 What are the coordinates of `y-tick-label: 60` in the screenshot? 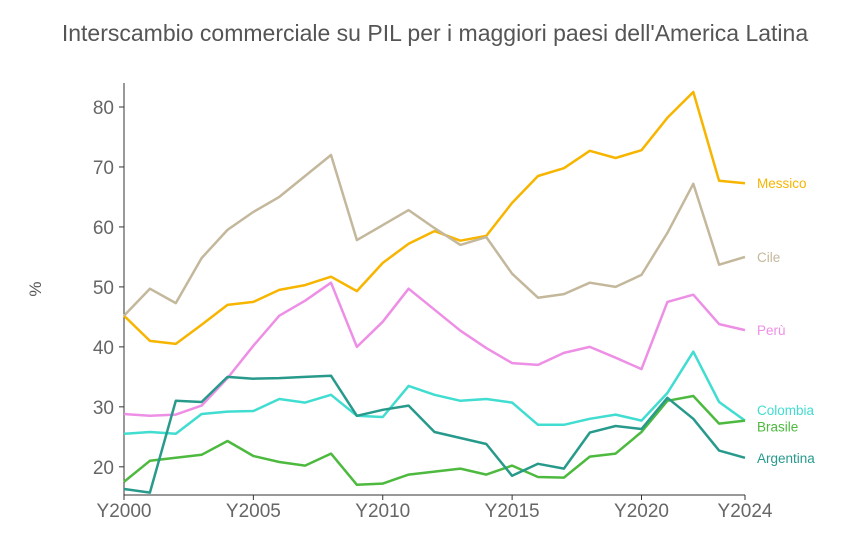 It's located at (103, 228).